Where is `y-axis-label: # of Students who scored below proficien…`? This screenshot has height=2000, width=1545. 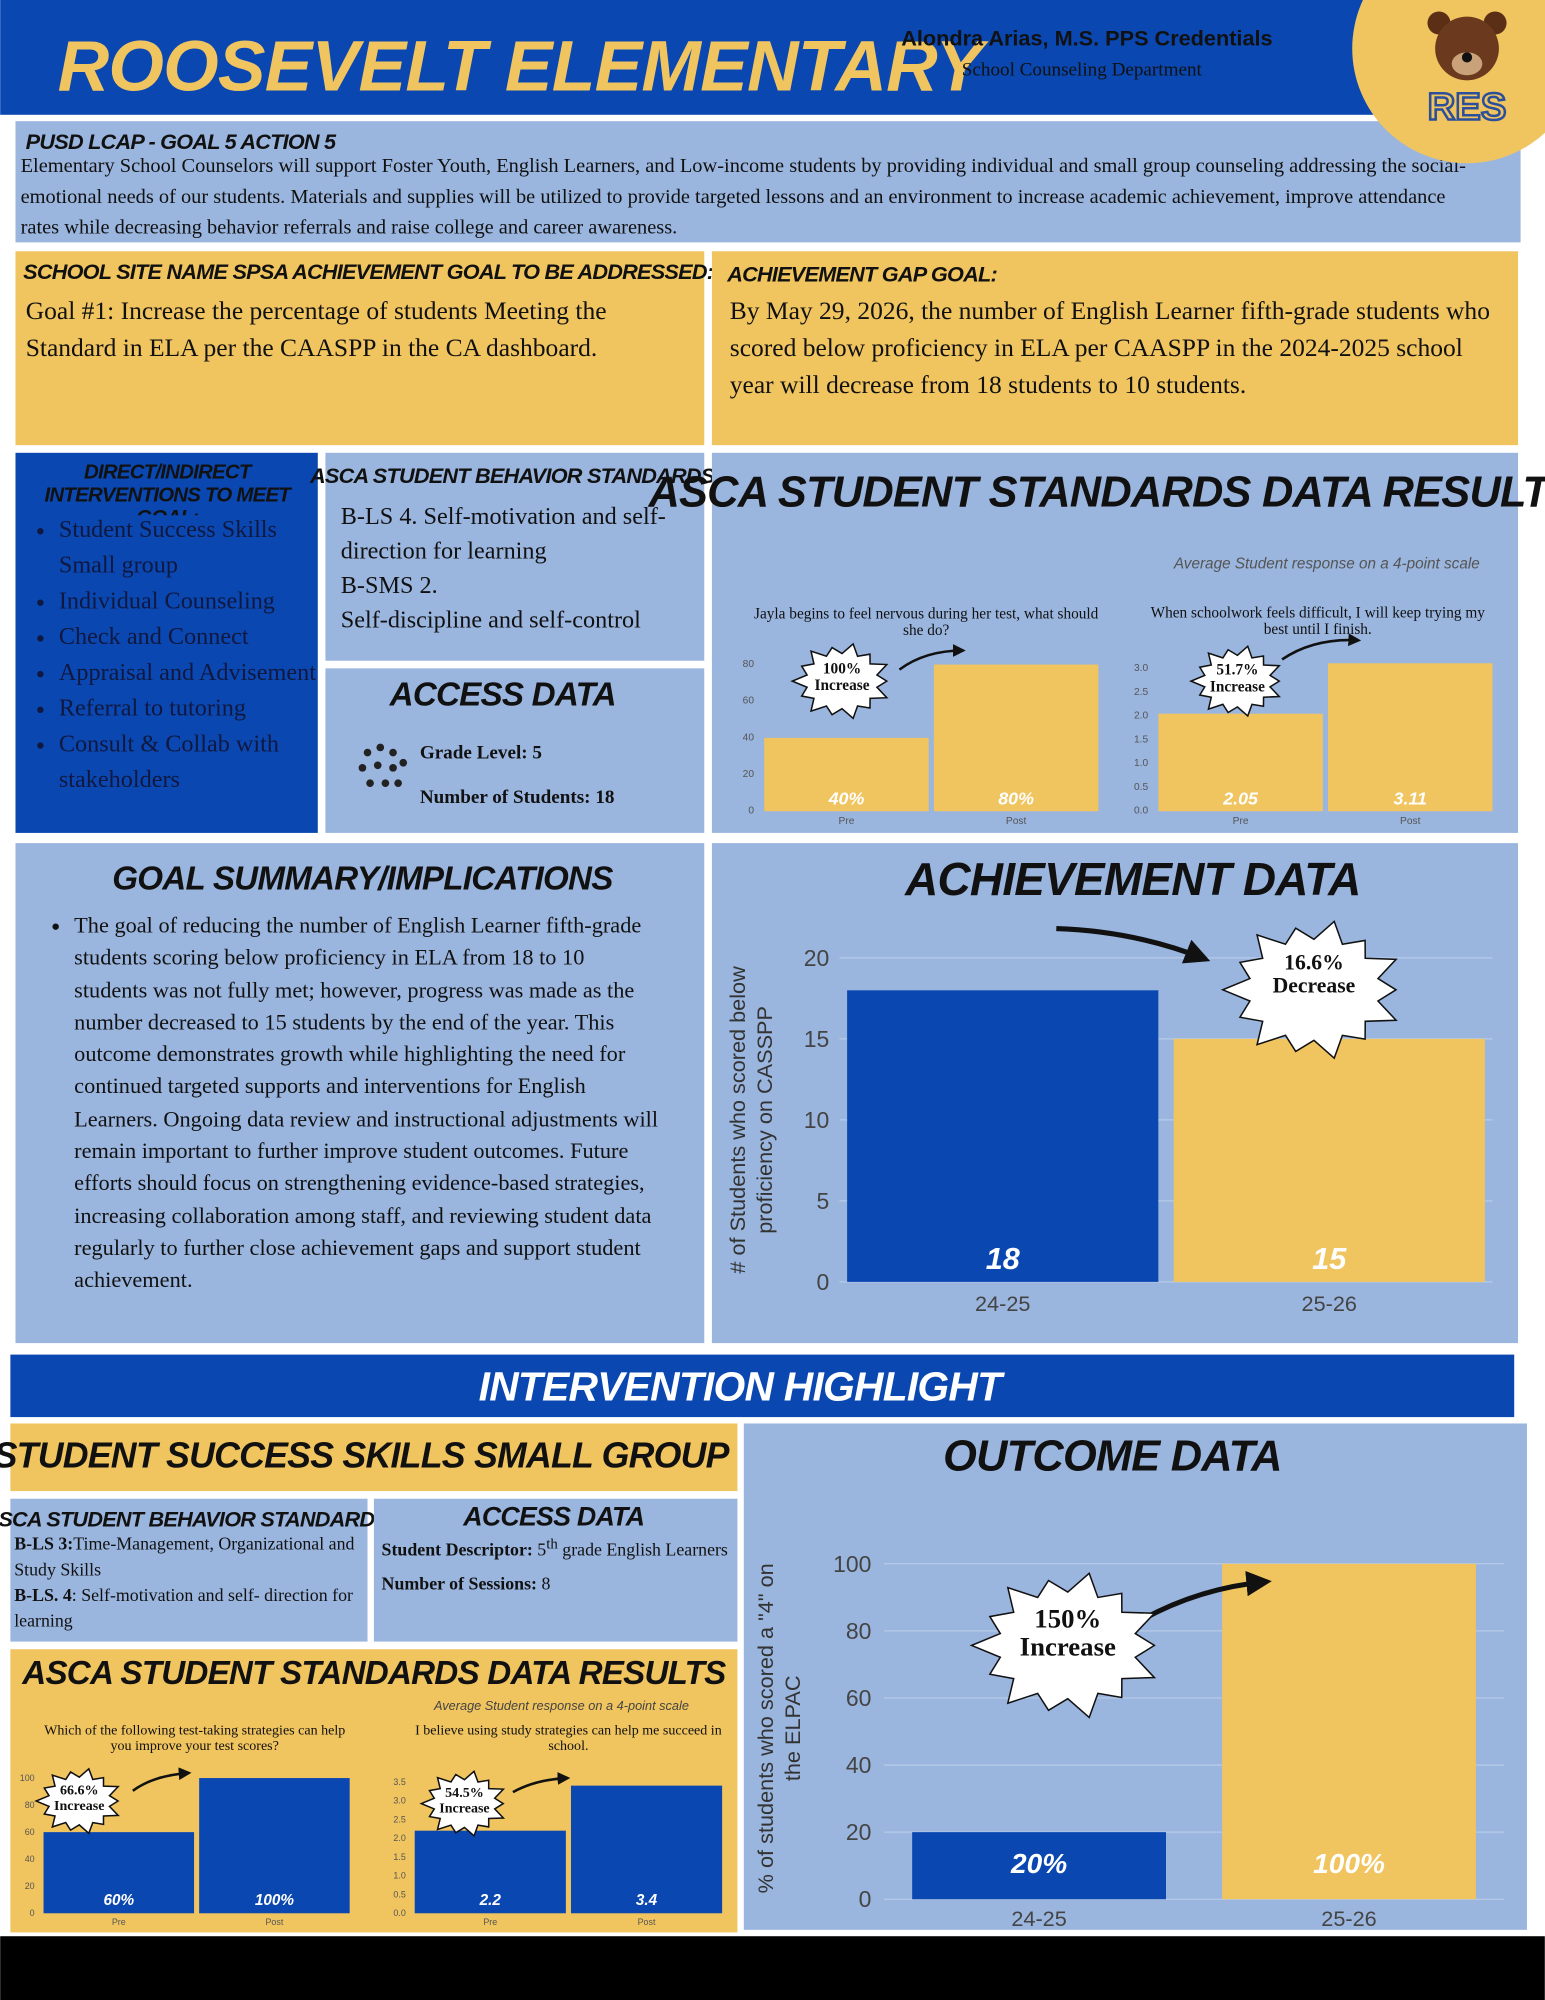 y-axis-label: # of Students who scored below proficien… is located at coordinates (751, 1120).